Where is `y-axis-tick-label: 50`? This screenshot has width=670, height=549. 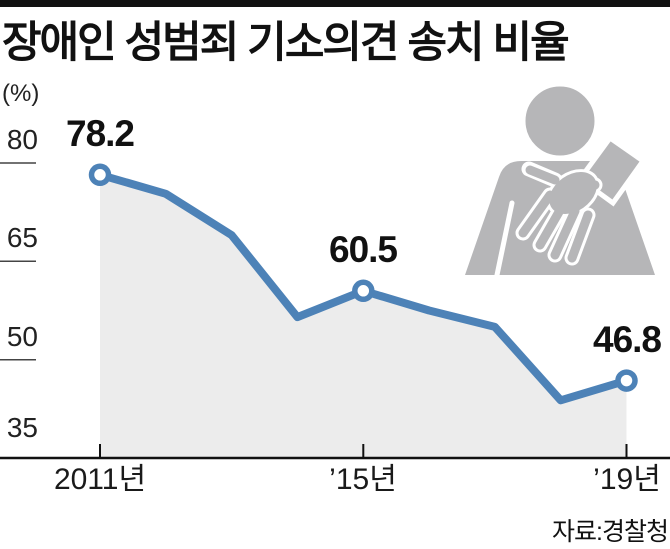
y-axis-tick-label: 50 is located at coordinates (22, 336).